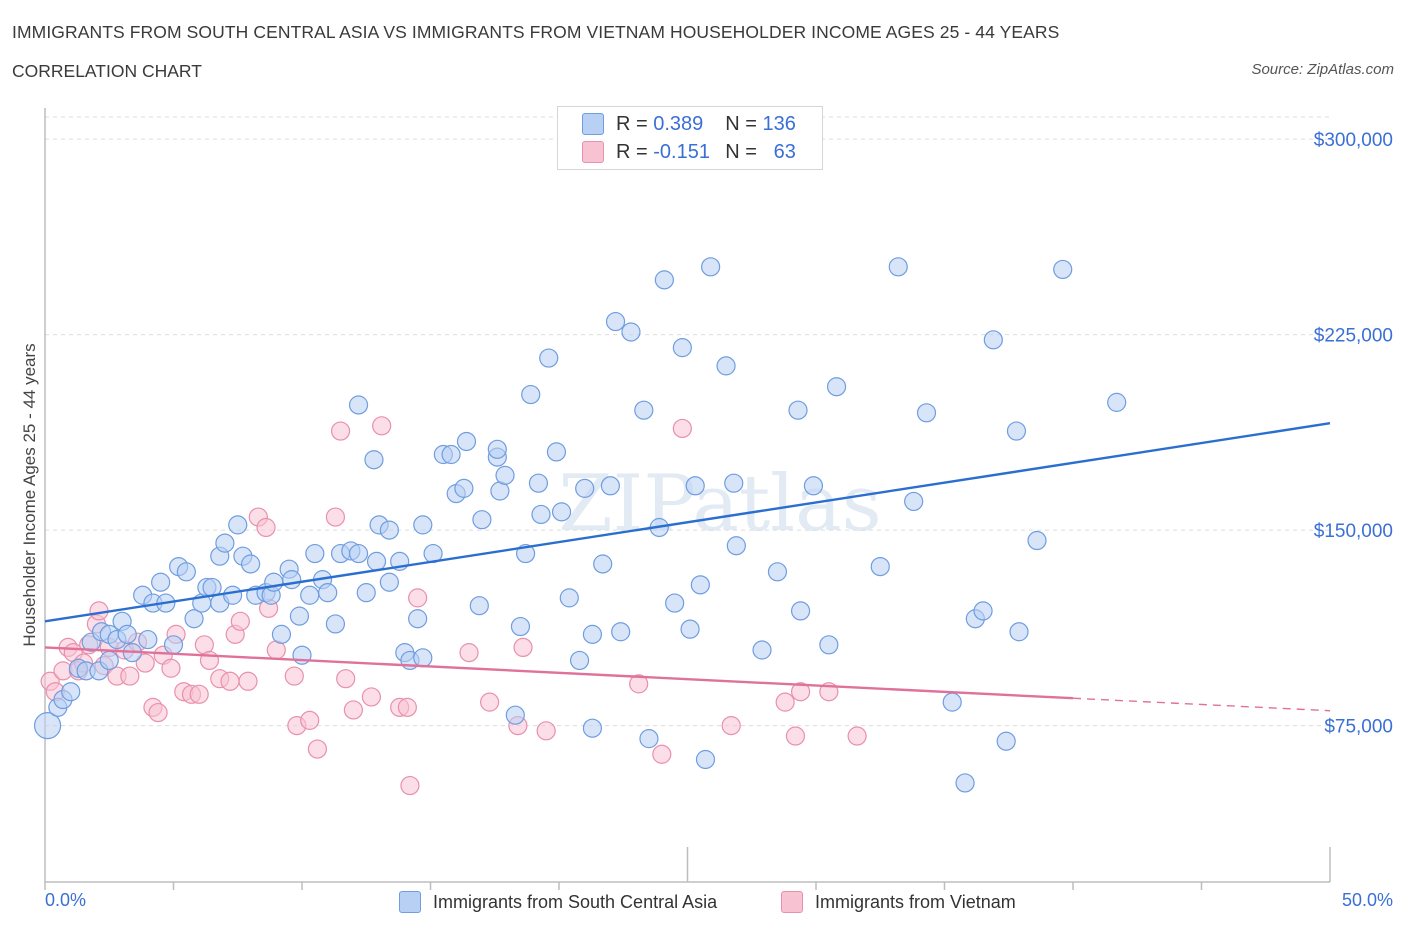 This screenshot has height=930, width=1406. What do you see at coordinates (410, 902) in the screenshot?
I see `bottom-legend-swatch-blue` at bounding box center [410, 902].